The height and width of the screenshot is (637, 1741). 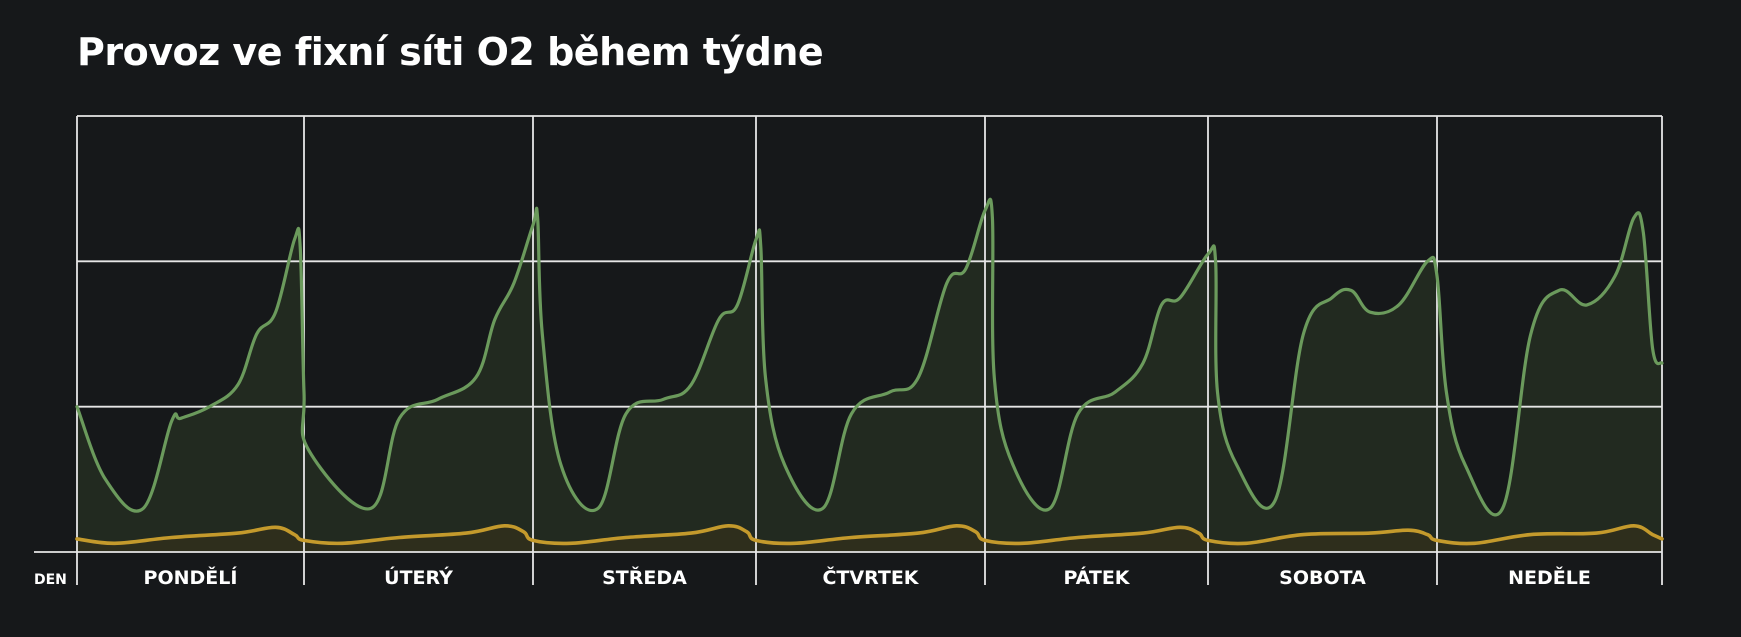 I want to click on x-tick-label: ČTVRTEK, so click(x=870, y=577).